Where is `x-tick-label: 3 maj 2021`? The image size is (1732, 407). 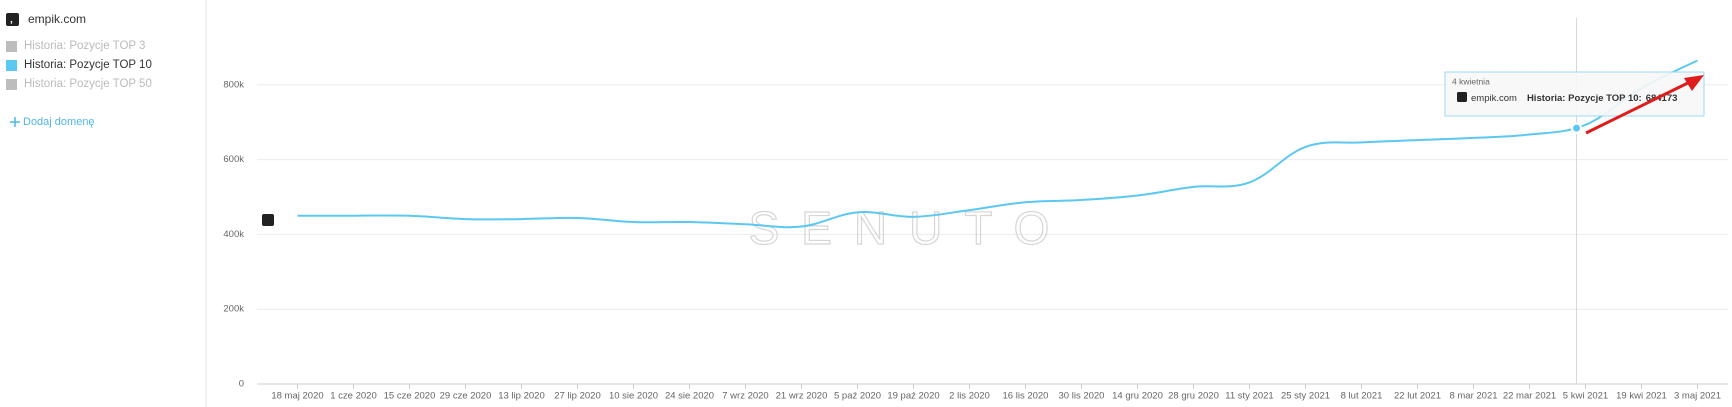
x-tick-label: 3 maj 2021 is located at coordinates (1697, 396).